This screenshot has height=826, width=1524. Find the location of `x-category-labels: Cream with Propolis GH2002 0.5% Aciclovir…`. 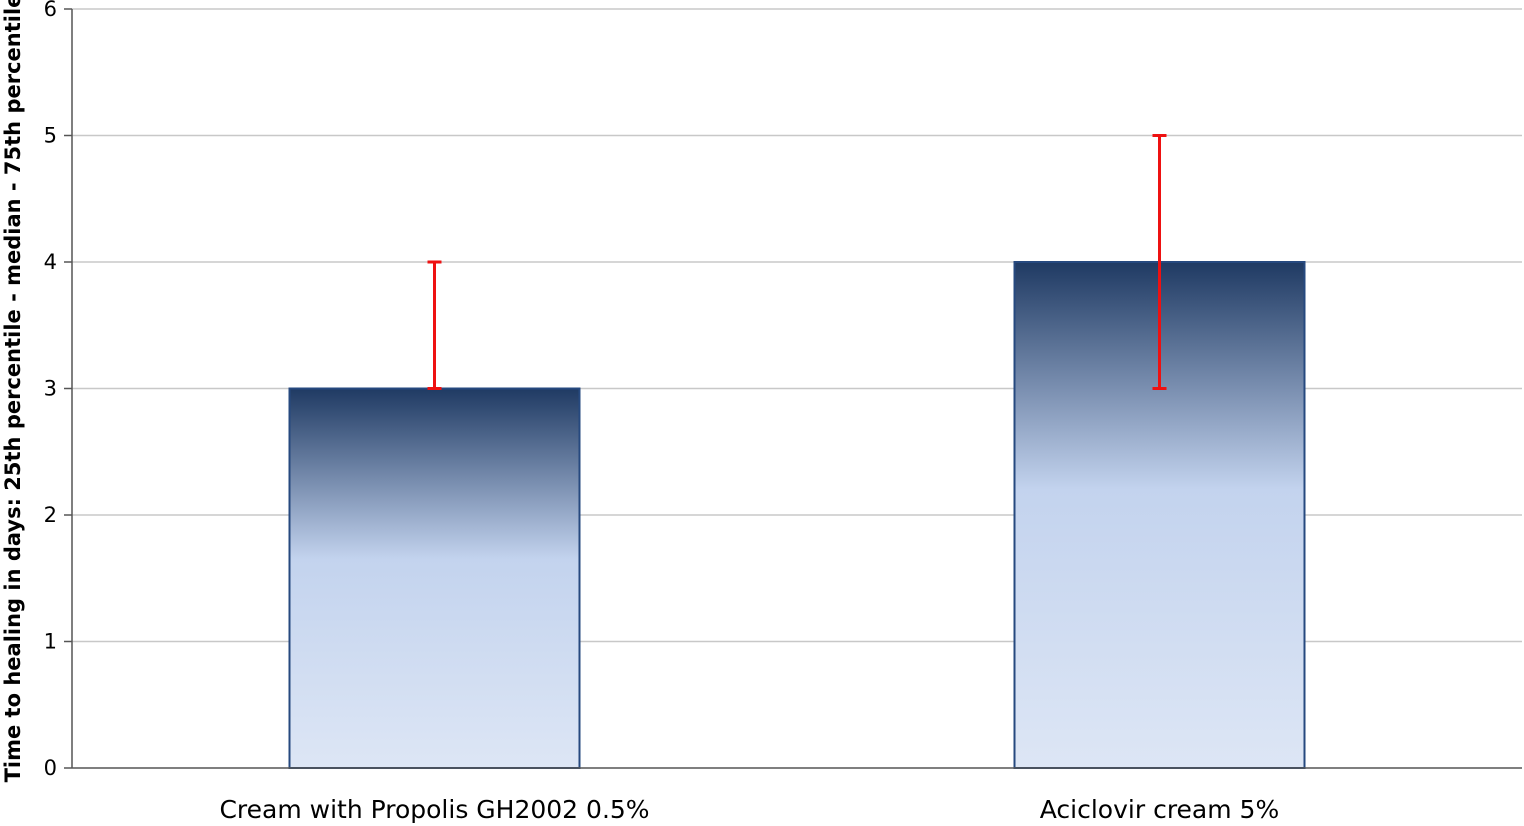

x-category-labels: Cream with Propolis GH2002 0.5% Aciclovir… is located at coordinates (749, 809).